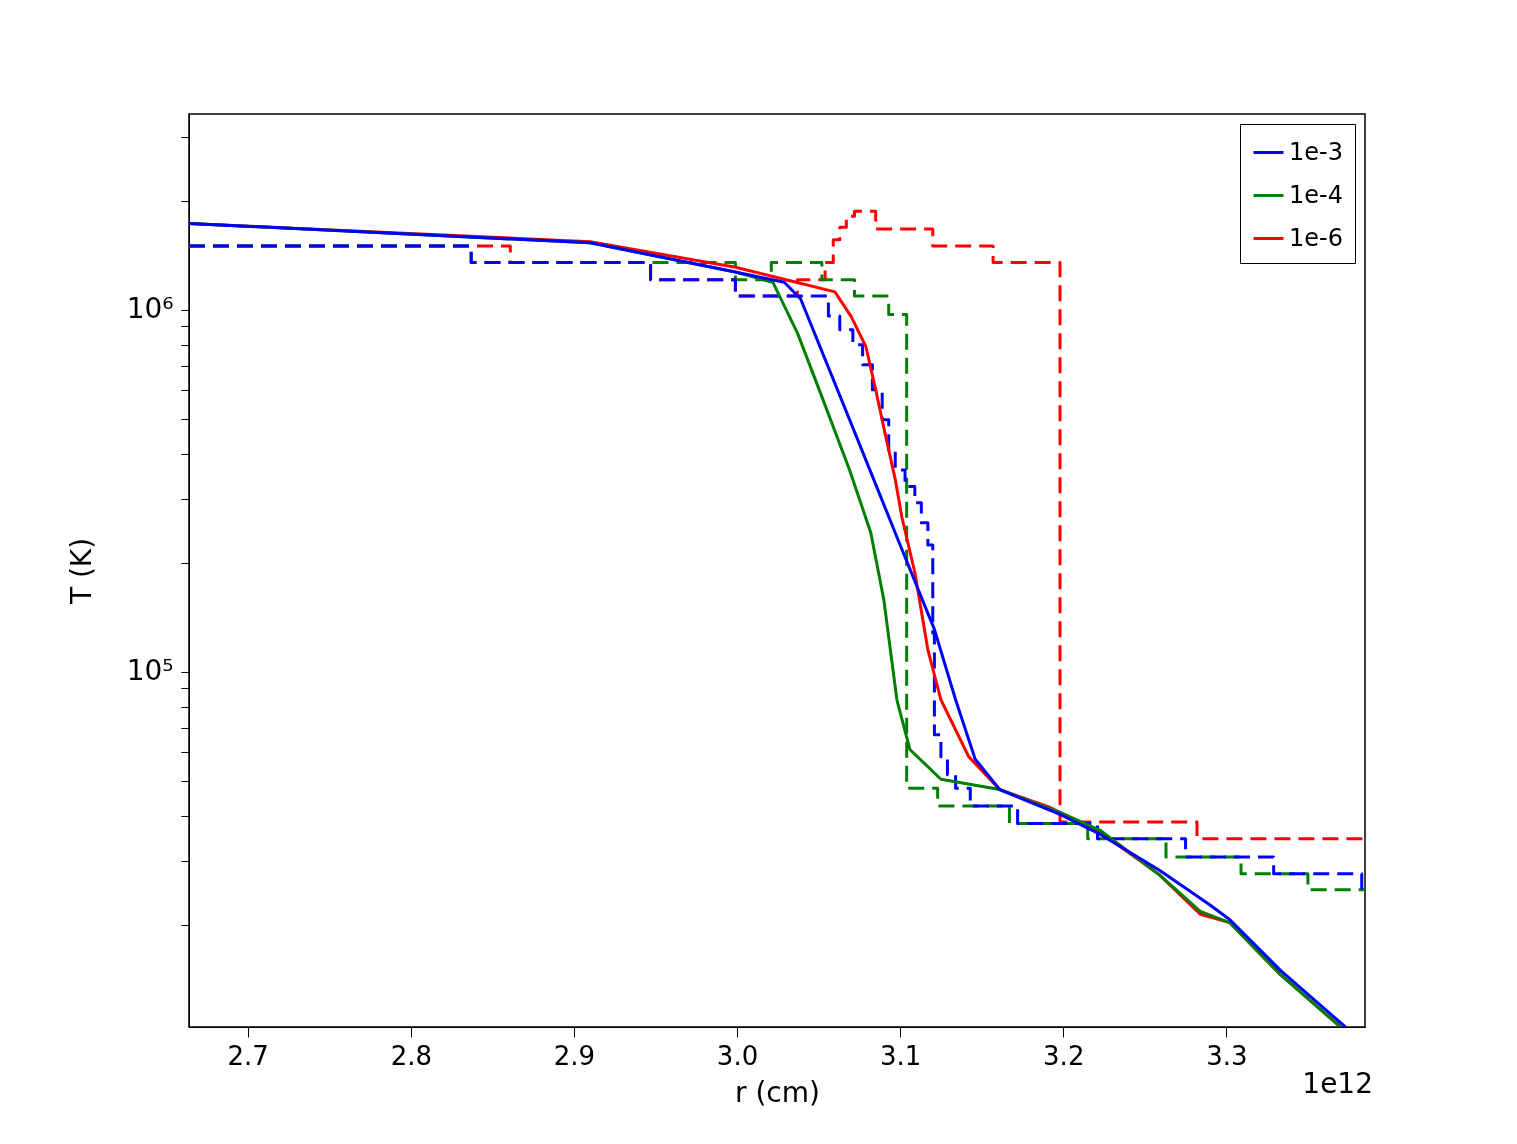 The image size is (1517, 1144). I want to click on x-tick-label: 2.8, so click(411, 1055).